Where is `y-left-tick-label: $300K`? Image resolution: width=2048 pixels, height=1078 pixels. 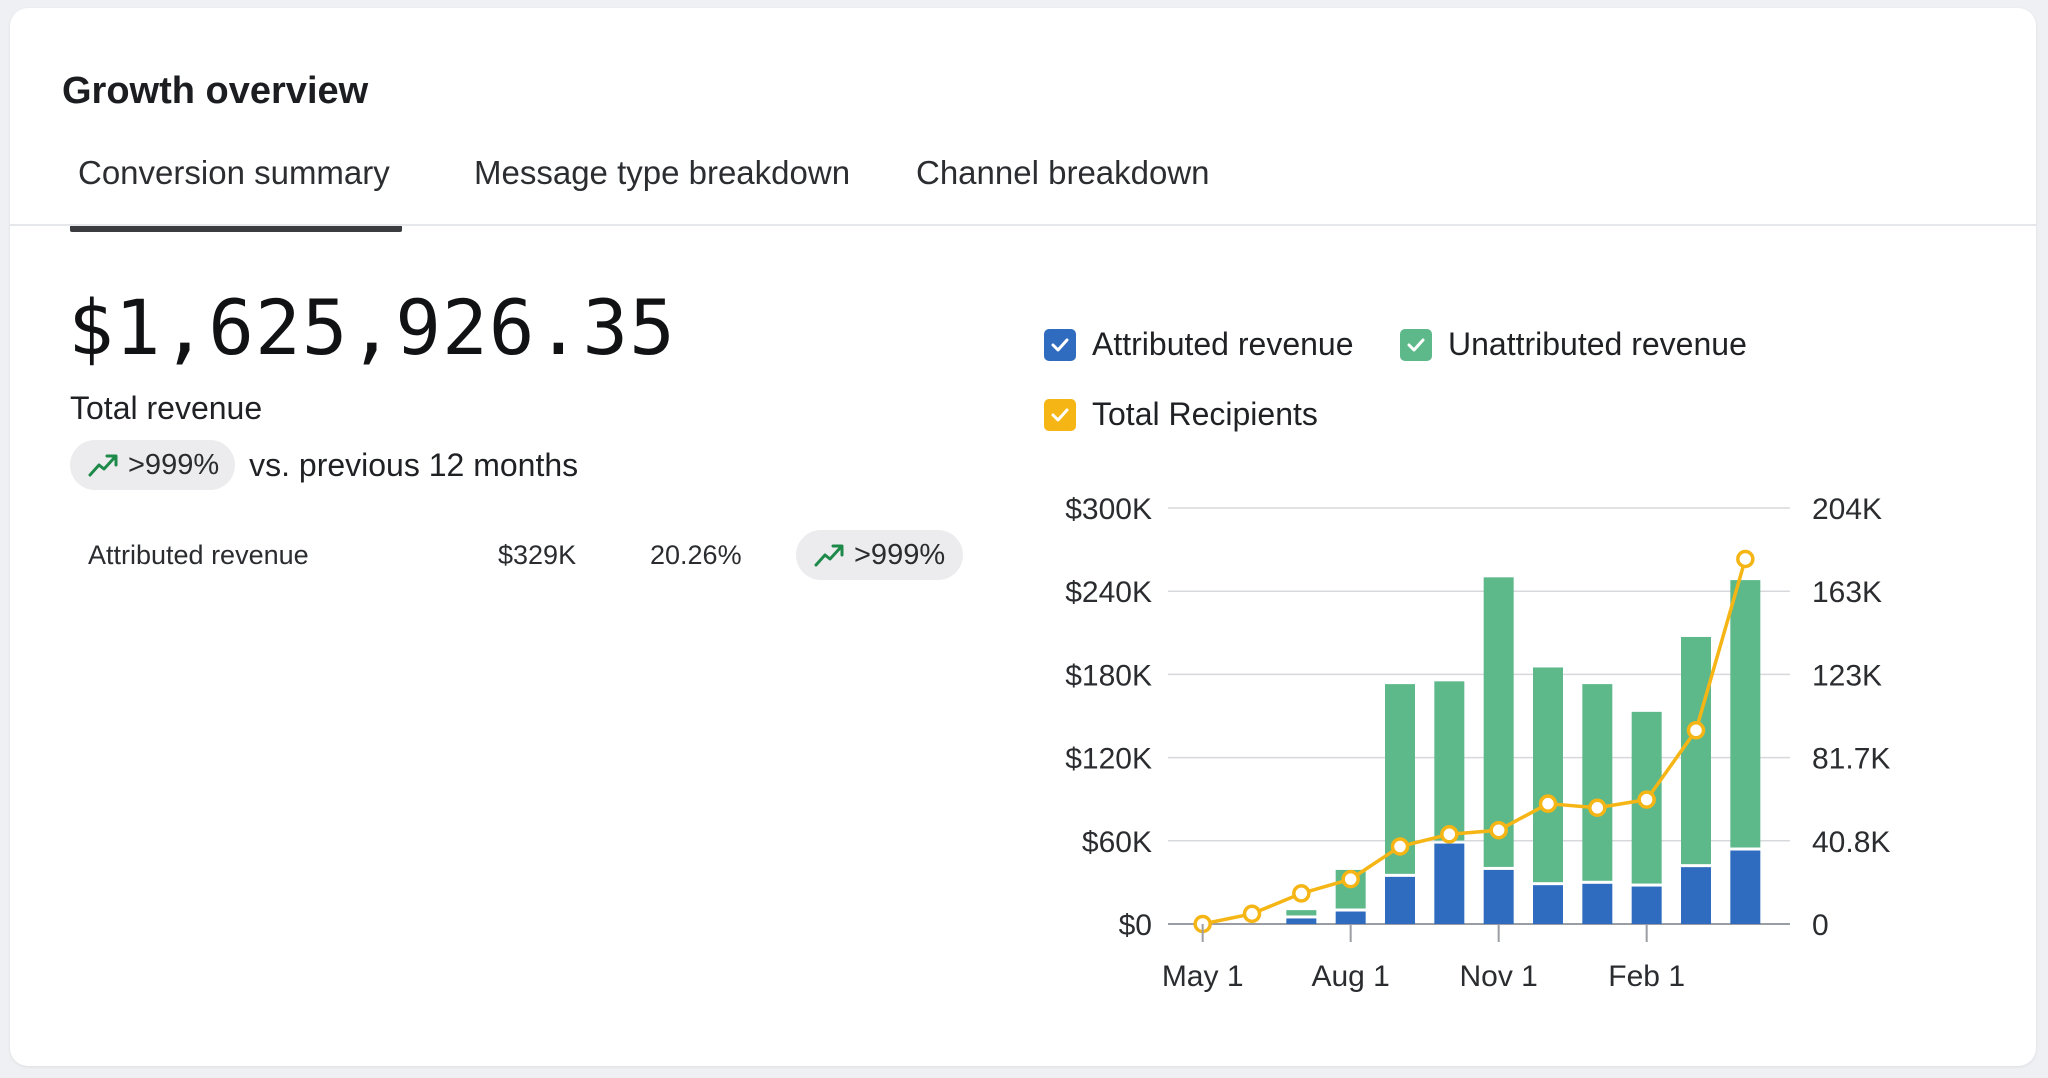 y-left-tick-label: $300K is located at coordinates (1108, 509).